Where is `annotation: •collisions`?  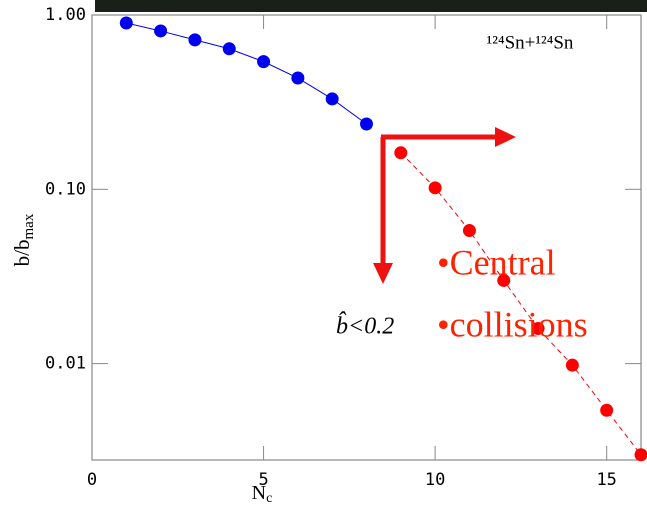
annotation: •collisions is located at coordinates (512, 324).